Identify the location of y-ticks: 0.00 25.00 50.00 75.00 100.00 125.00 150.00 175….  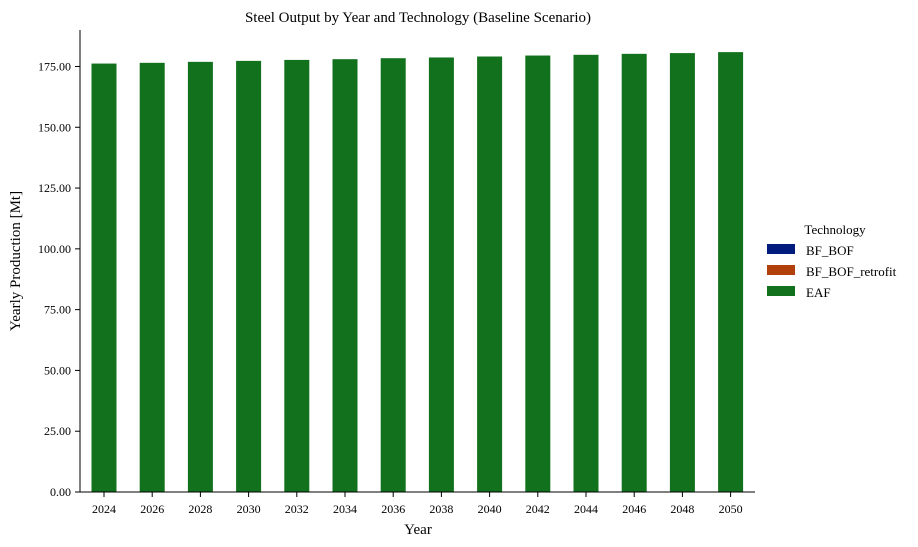
(59, 279).